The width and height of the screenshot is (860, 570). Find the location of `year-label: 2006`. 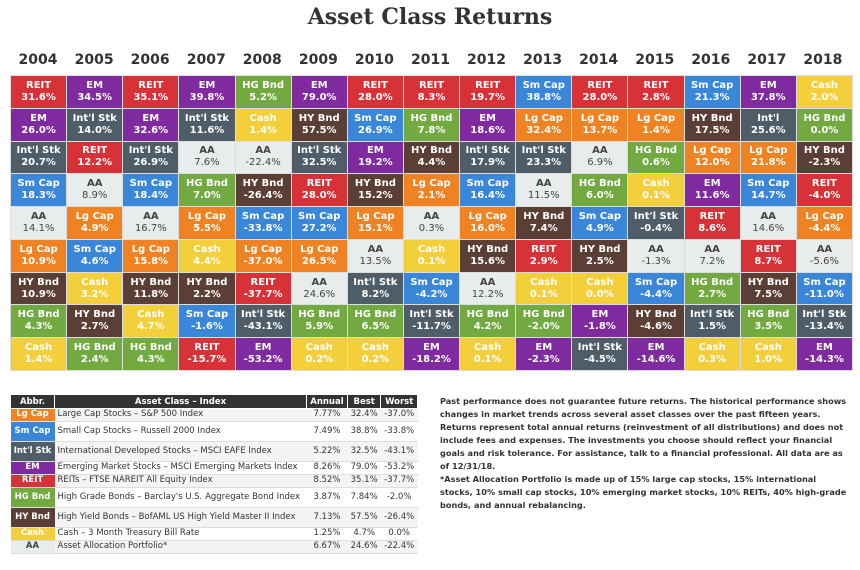

year-label: 2006 is located at coordinates (150, 60).